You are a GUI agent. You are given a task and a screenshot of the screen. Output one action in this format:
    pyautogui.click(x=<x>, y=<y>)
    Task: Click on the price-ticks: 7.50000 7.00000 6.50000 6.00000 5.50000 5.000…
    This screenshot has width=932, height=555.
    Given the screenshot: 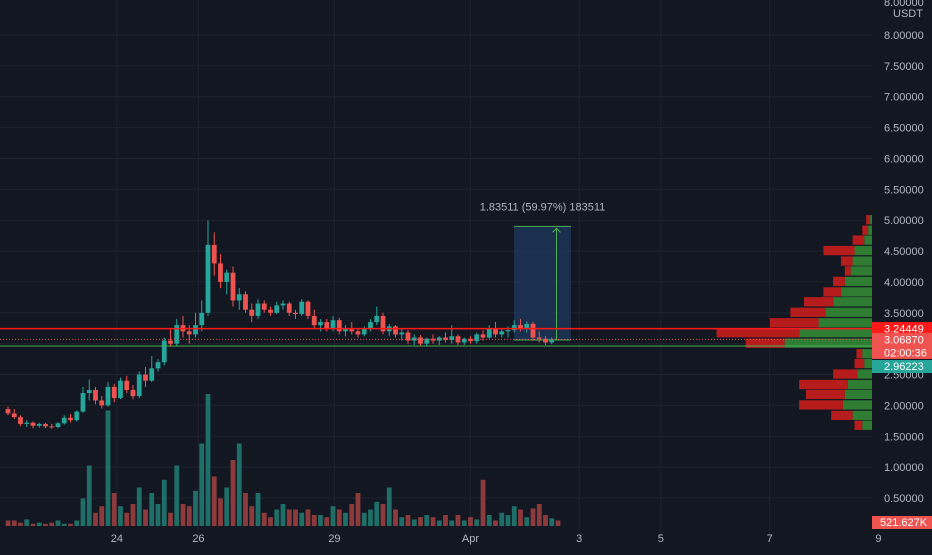 What is the action you would take?
    pyautogui.click(x=904, y=267)
    